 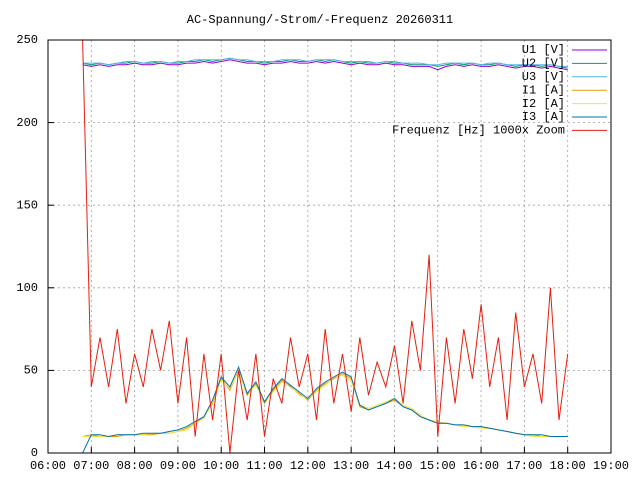 What do you see at coordinates (308, 466) in the screenshot?
I see `x-tick-label: 12:00` at bounding box center [308, 466].